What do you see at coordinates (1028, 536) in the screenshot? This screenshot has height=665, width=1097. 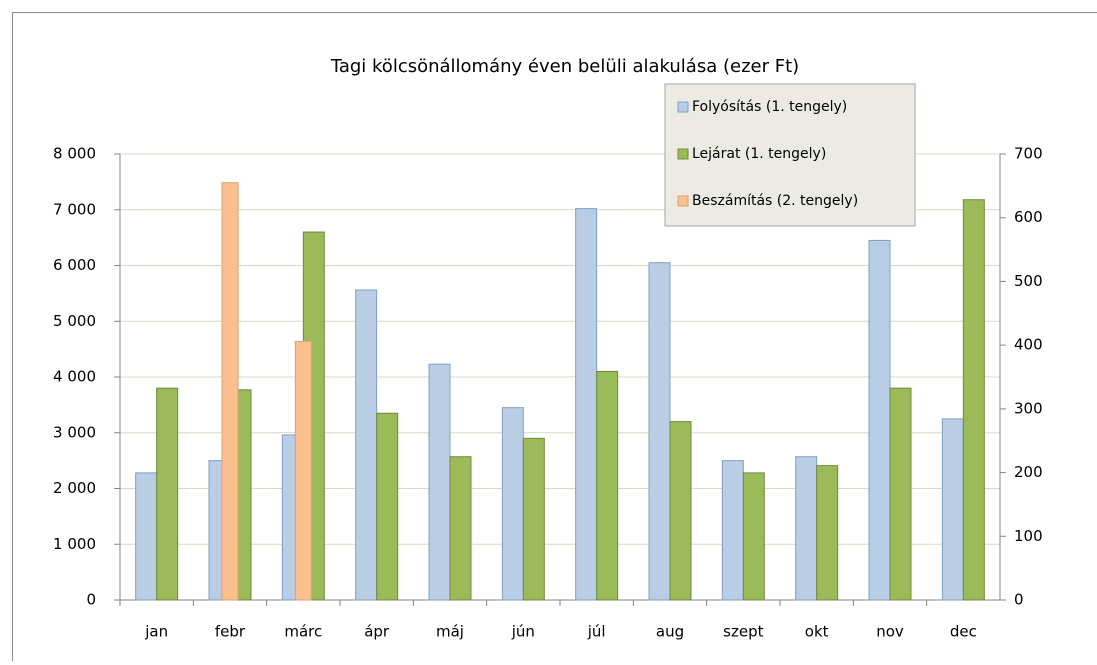 I see `y2-tick-label: 100` at bounding box center [1028, 536].